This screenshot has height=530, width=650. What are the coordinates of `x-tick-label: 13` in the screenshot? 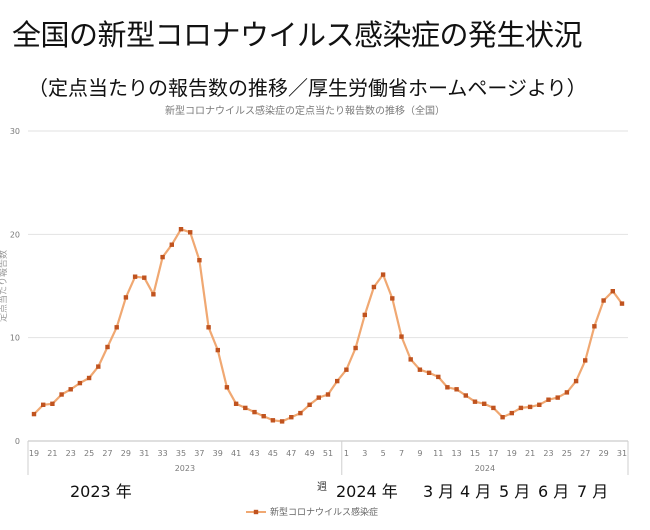 It's located at (457, 453).